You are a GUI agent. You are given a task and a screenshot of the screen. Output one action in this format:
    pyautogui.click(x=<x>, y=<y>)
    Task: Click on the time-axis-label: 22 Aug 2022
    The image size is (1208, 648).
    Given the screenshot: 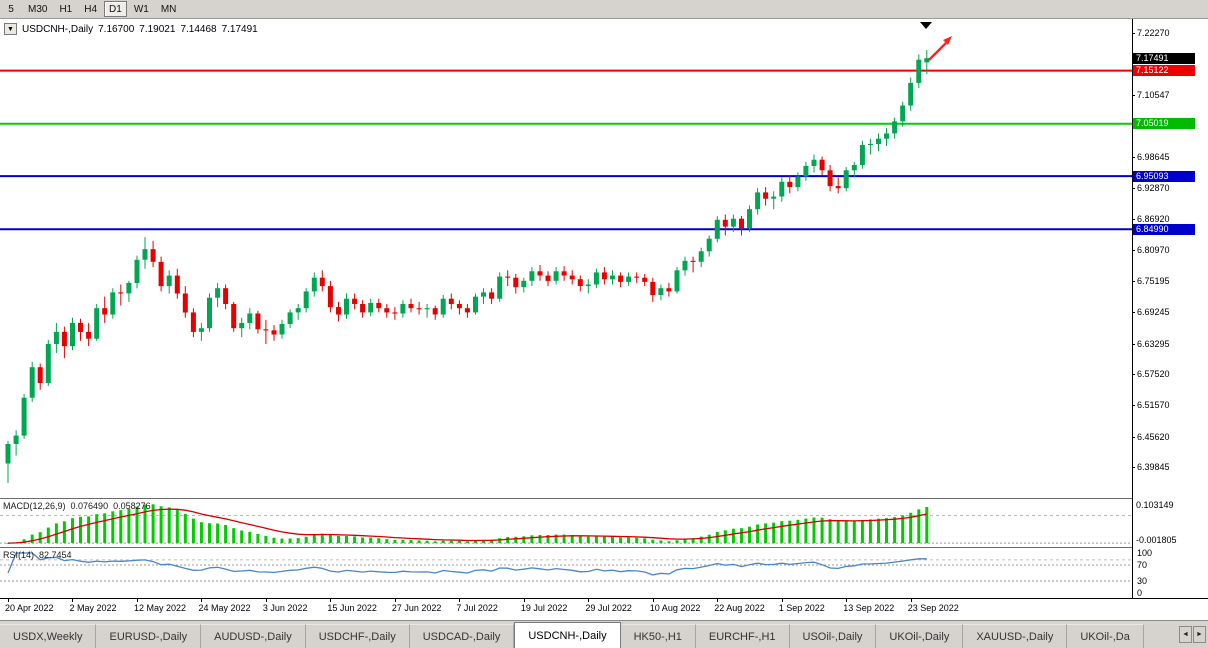 What is the action you would take?
    pyautogui.click(x=739, y=608)
    